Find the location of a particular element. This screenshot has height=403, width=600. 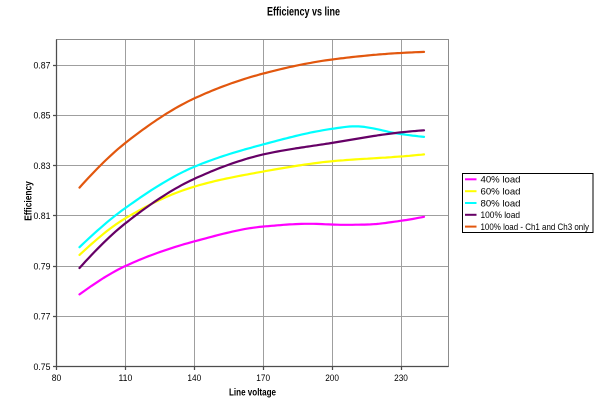

svg-text: Line voltage is located at coordinates (252, 393).